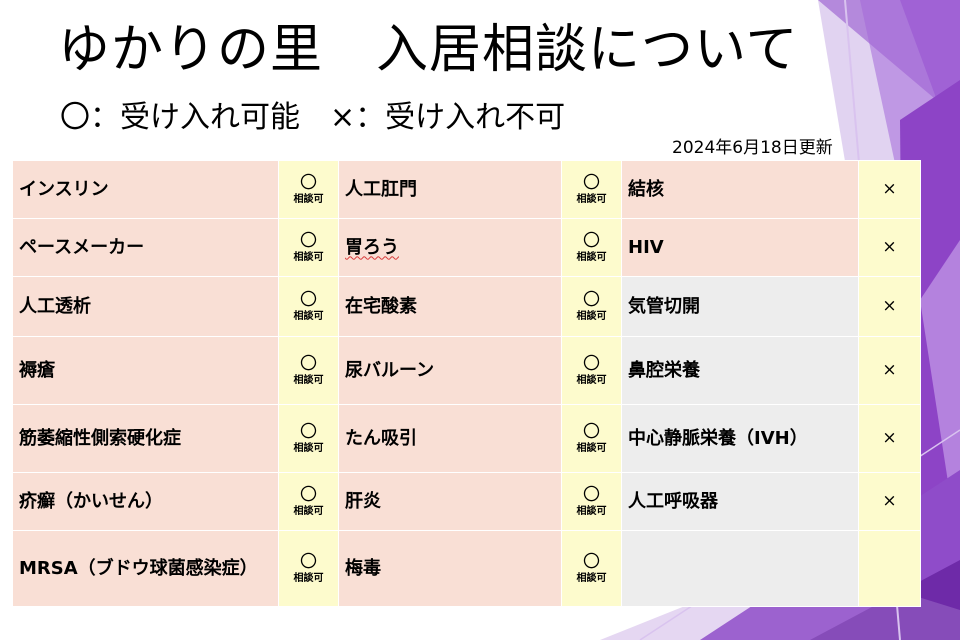 The image size is (960, 640). I want to click on item-label-text: 梅毒, so click(363, 568).